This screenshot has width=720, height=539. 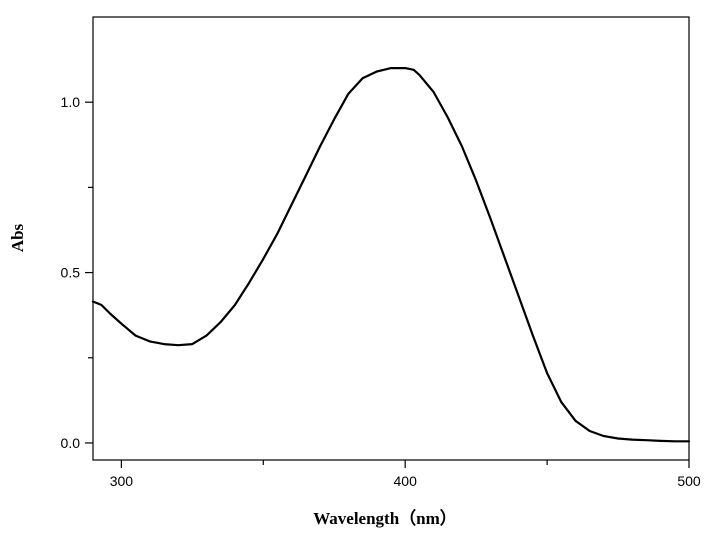 I want to click on y-tick-label: 0.5, so click(x=71, y=273).